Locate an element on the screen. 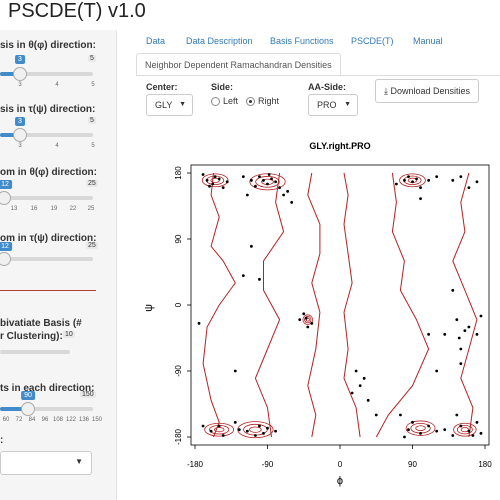 This screenshot has height=500, width=500. slider-fill is located at coordinates (10, 74).